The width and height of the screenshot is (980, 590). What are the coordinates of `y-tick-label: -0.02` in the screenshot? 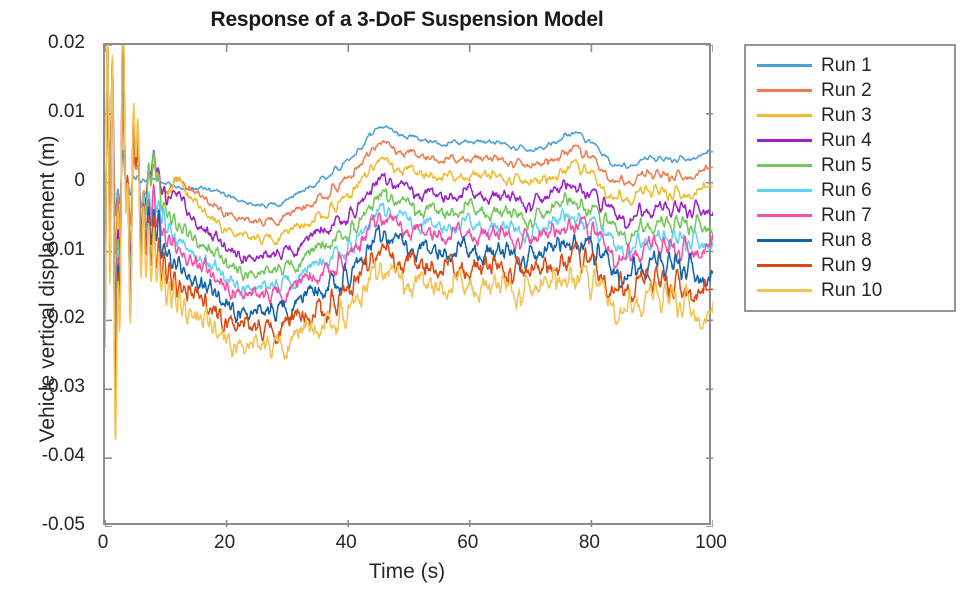 It's located at (63, 318).